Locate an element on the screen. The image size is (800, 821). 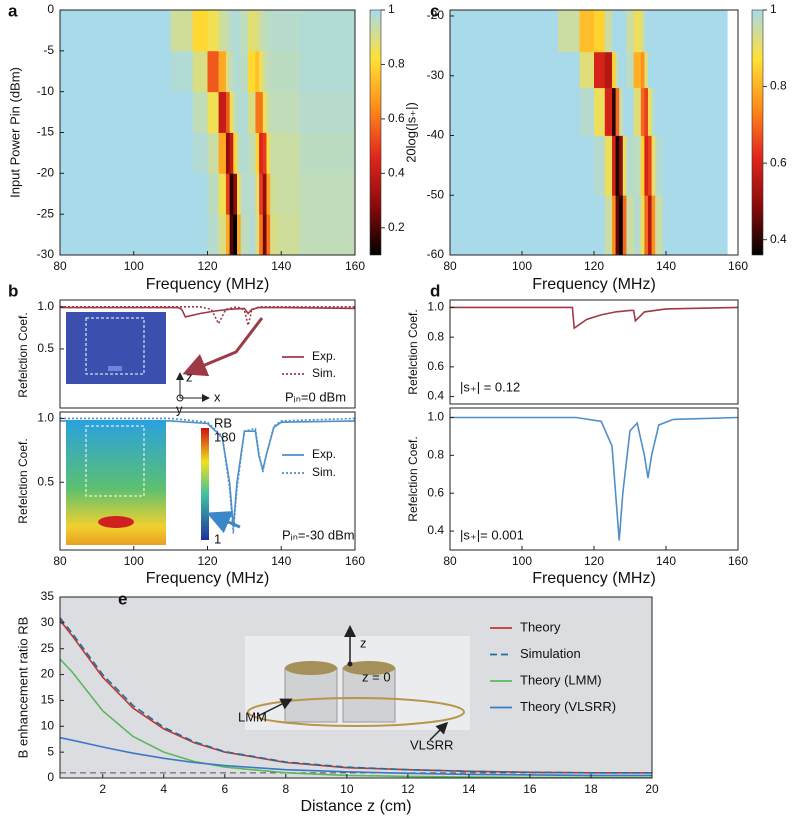
y-tick-label: 0.8 is located at coordinates (435, 336).